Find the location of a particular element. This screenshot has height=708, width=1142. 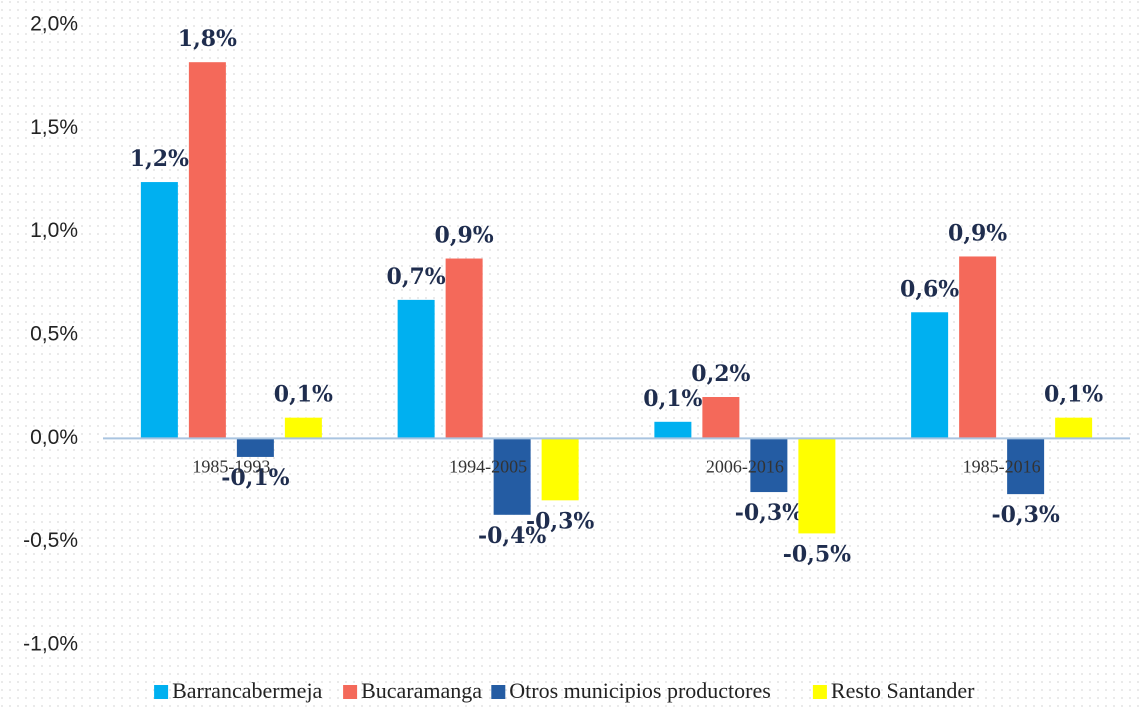

value-label: 1,8% is located at coordinates (207, 39).